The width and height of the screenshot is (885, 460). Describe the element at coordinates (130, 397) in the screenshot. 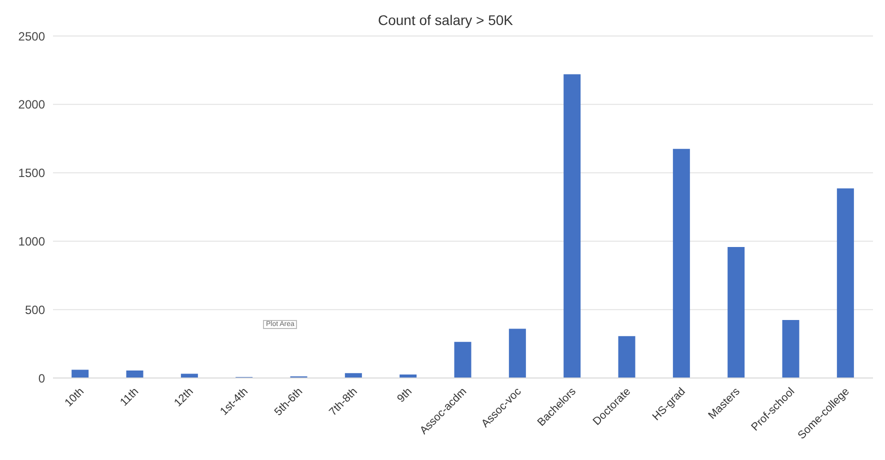

I see `x-tick-label: 11th` at that location.